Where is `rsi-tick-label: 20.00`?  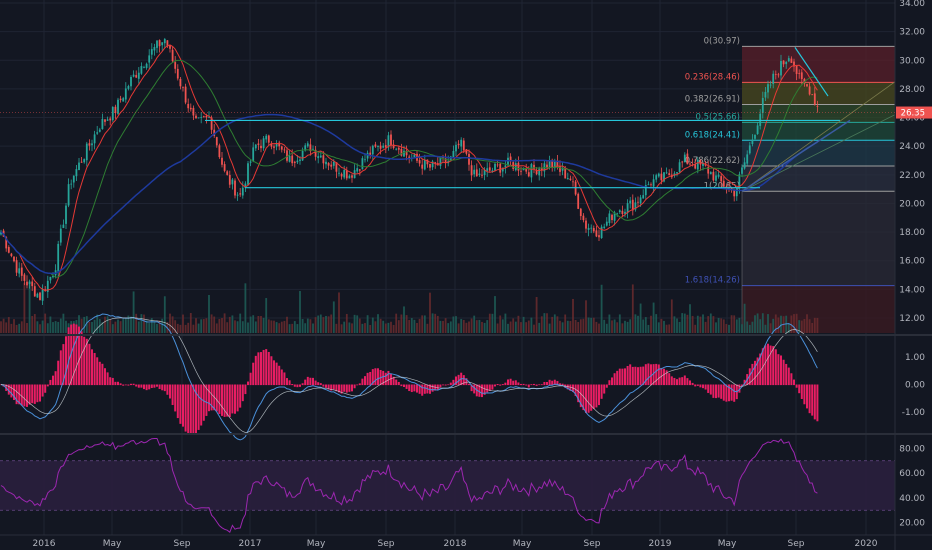 rsi-tick-label: 20.00 is located at coordinates (912, 524).